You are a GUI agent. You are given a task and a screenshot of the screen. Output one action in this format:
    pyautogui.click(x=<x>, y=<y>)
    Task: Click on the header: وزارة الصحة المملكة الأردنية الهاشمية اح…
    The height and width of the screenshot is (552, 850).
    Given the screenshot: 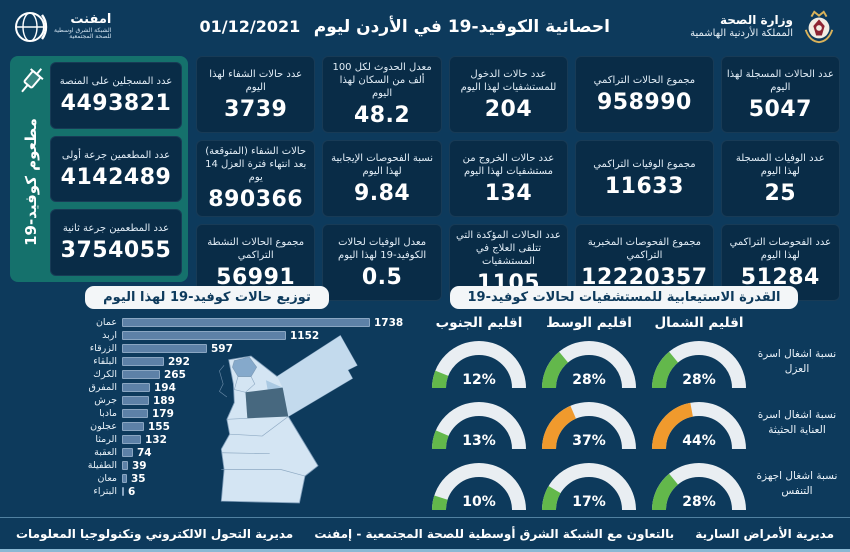 What is the action you would take?
    pyautogui.click(x=425, y=25)
    